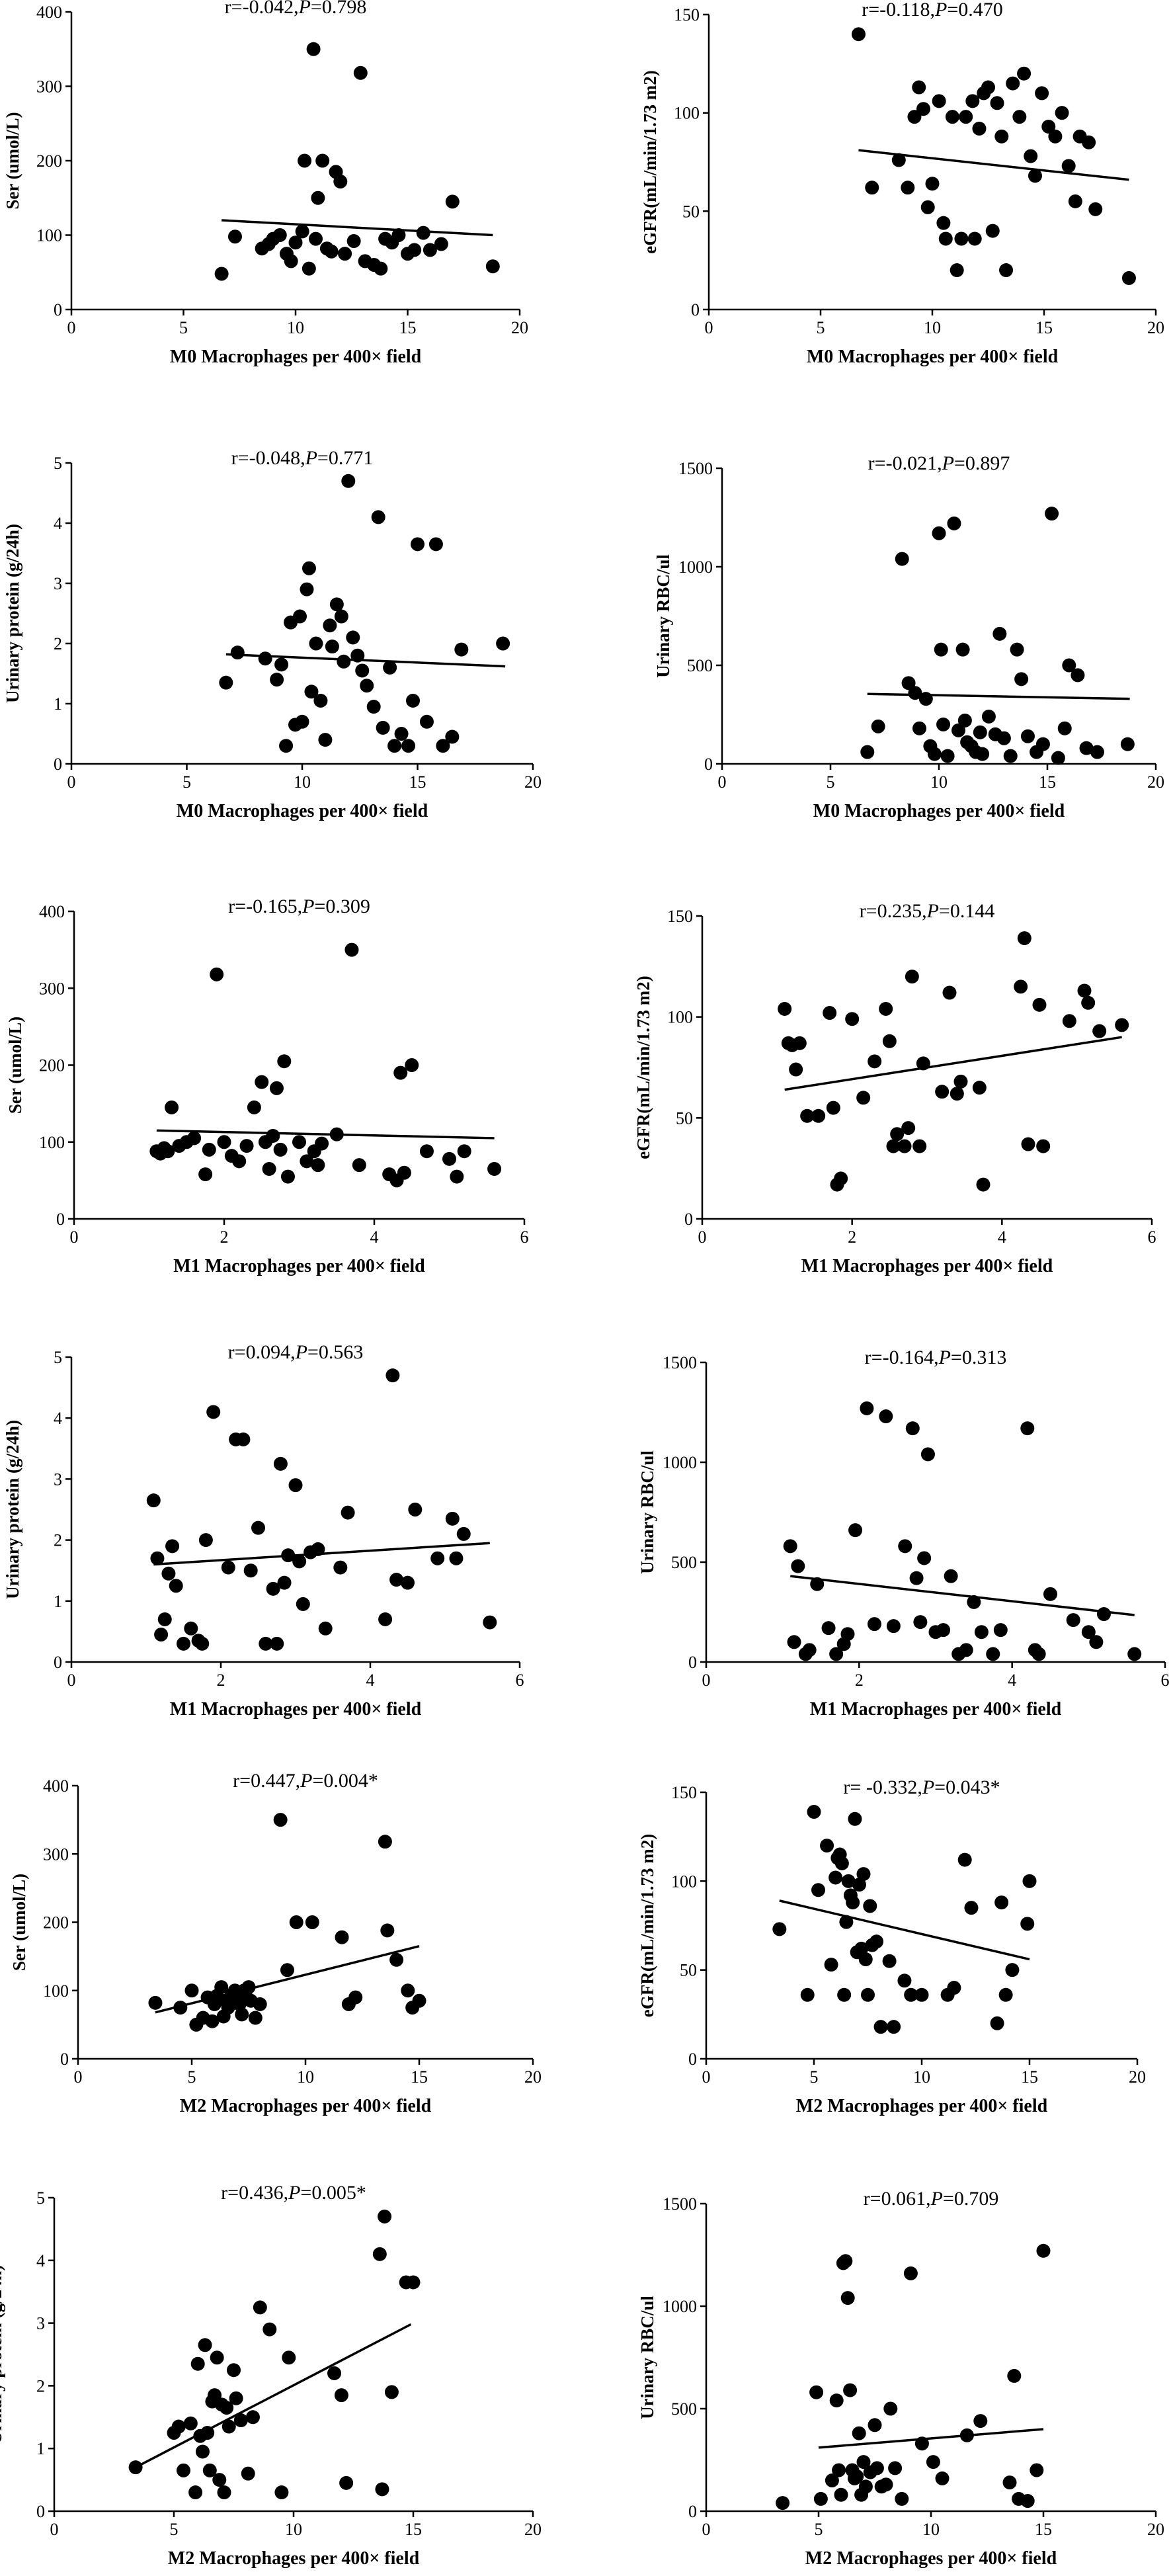  What do you see at coordinates (687, 15) in the screenshot?
I see `y-tick-label: 150` at bounding box center [687, 15].